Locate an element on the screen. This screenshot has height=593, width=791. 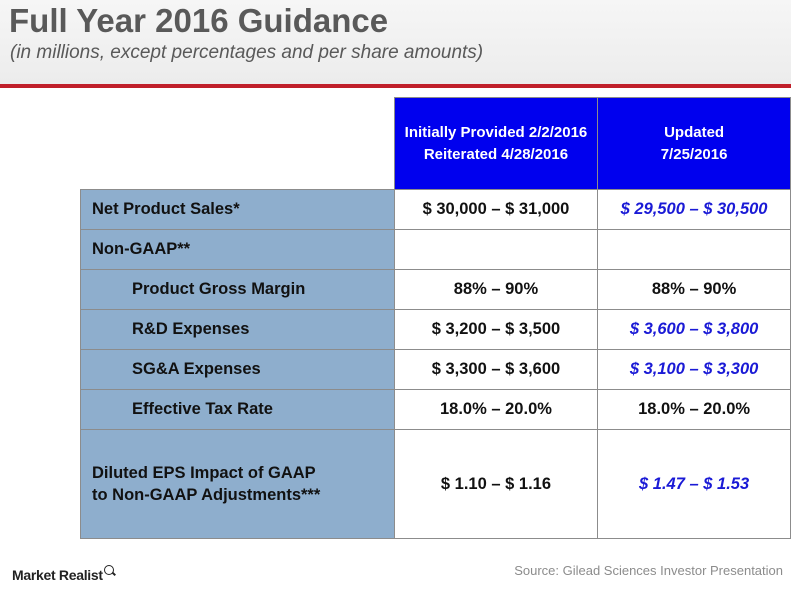
initial-value: $ 1.10 – $ 1.16 is located at coordinates (496, 484).